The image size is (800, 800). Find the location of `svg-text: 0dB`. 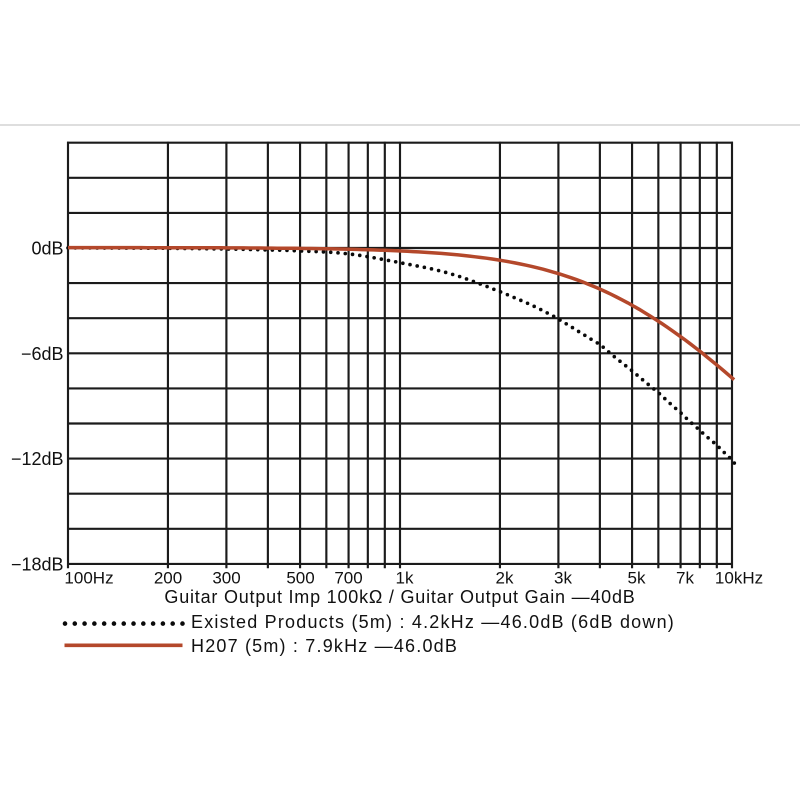

svg-text: 0dB is located at coordinates (47, 249).